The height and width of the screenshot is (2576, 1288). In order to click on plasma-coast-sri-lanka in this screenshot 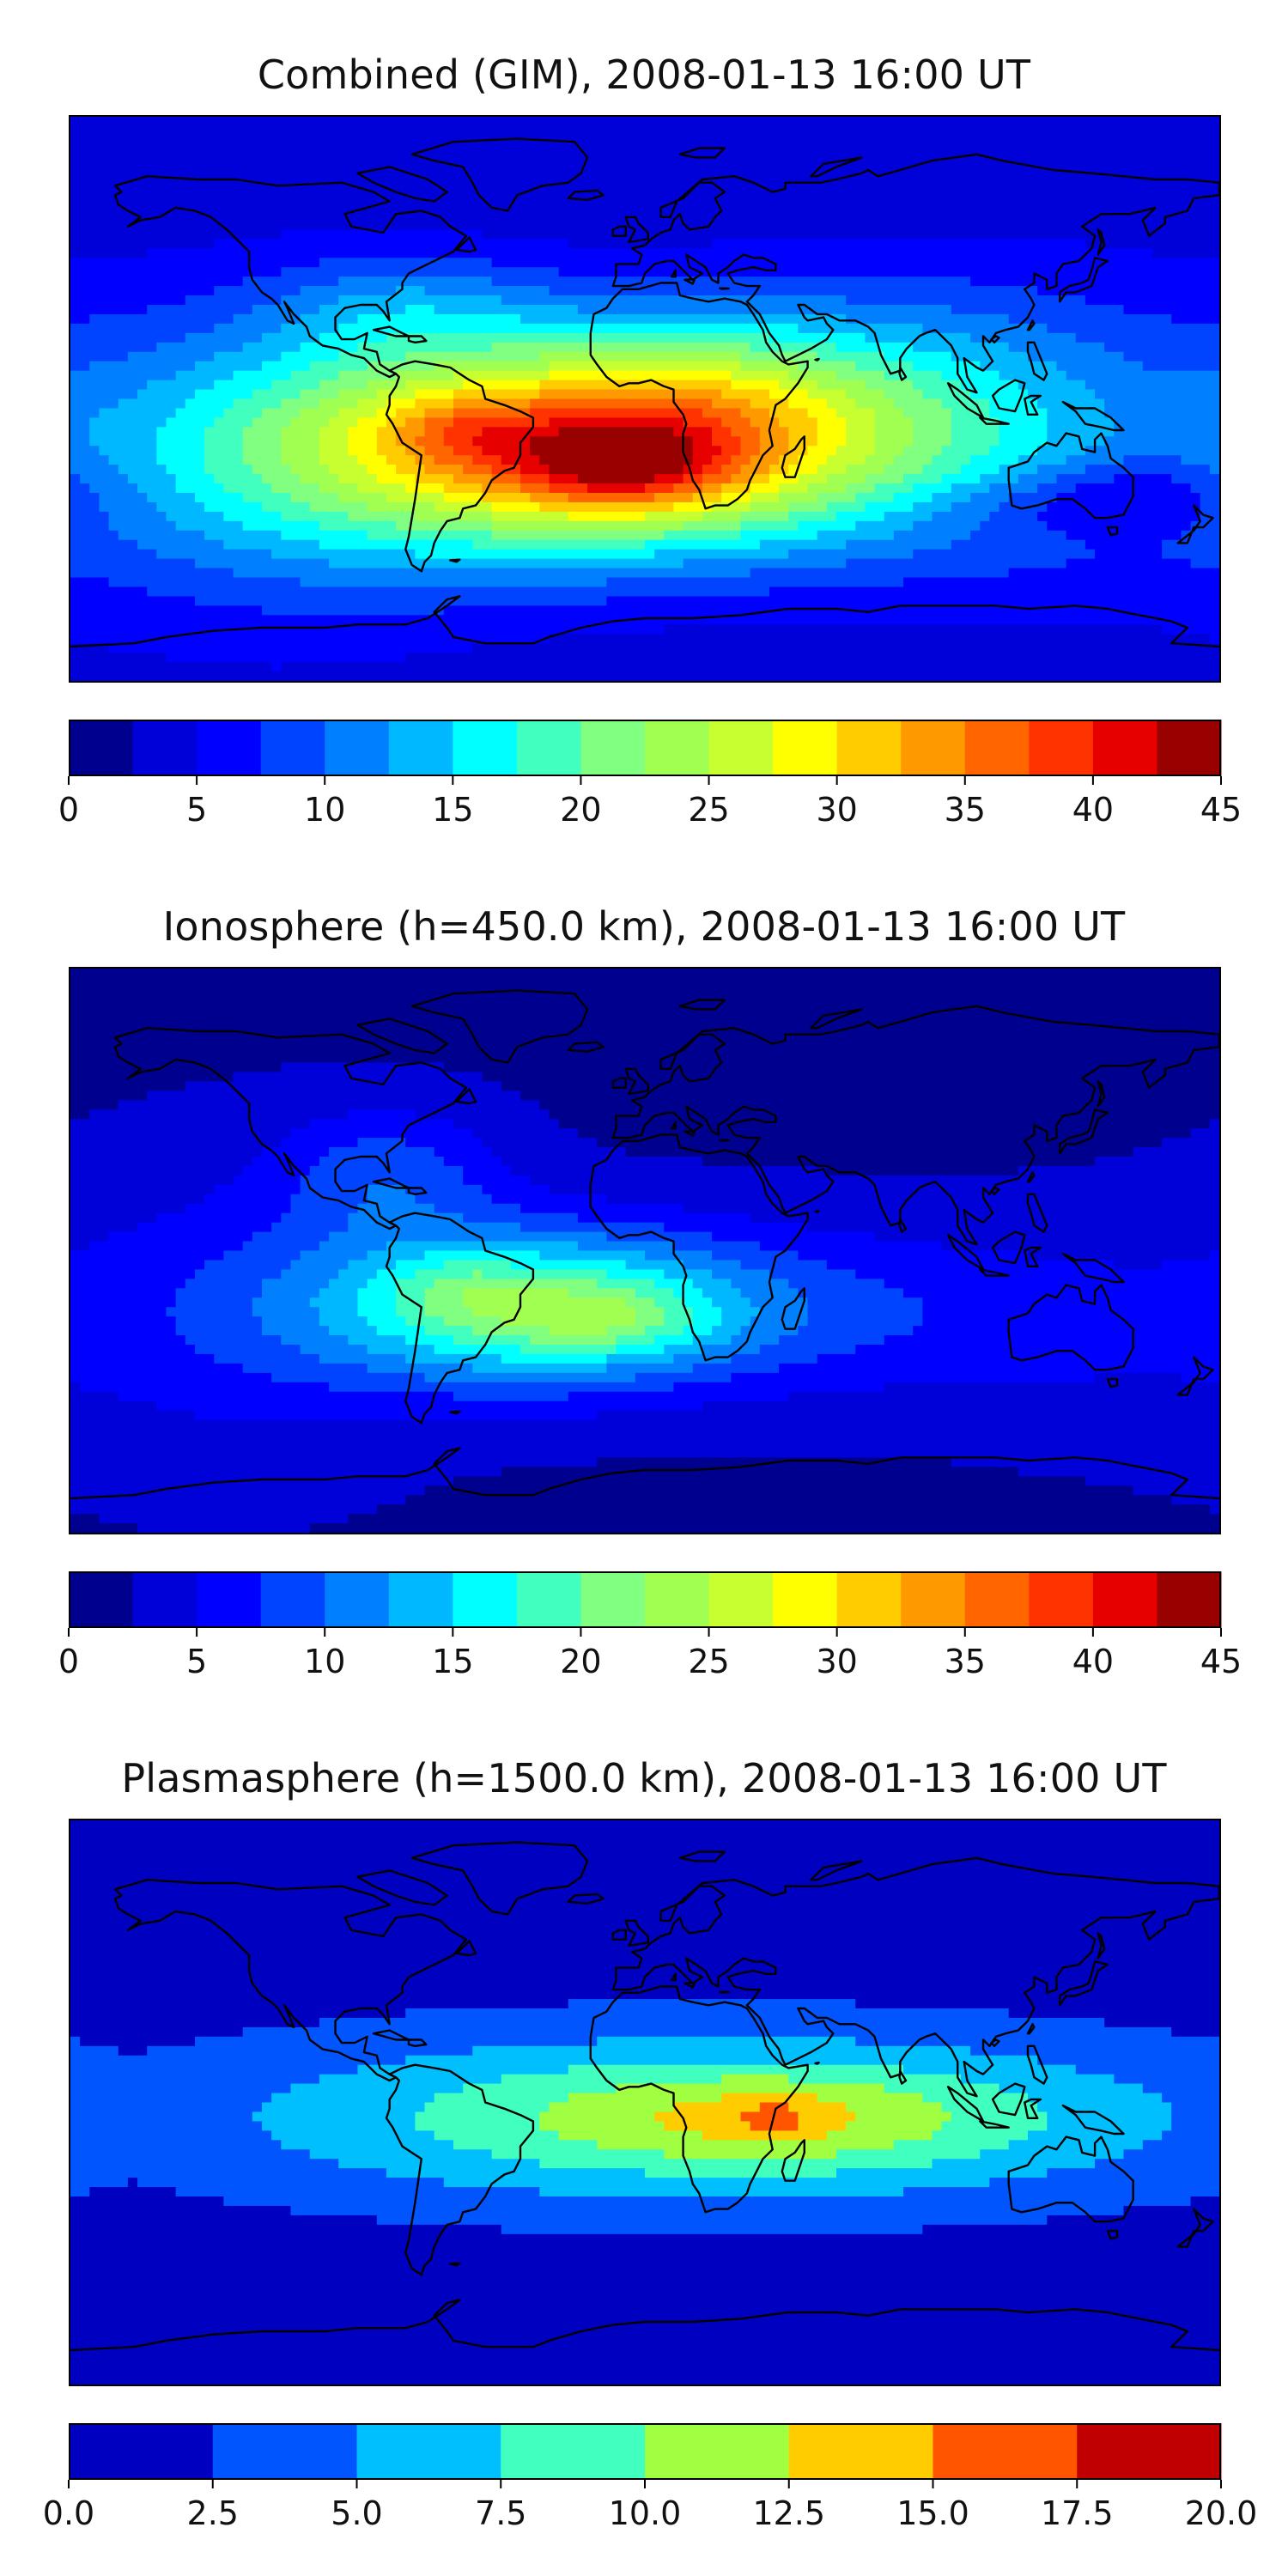, I will do `click(903, 2077)`.